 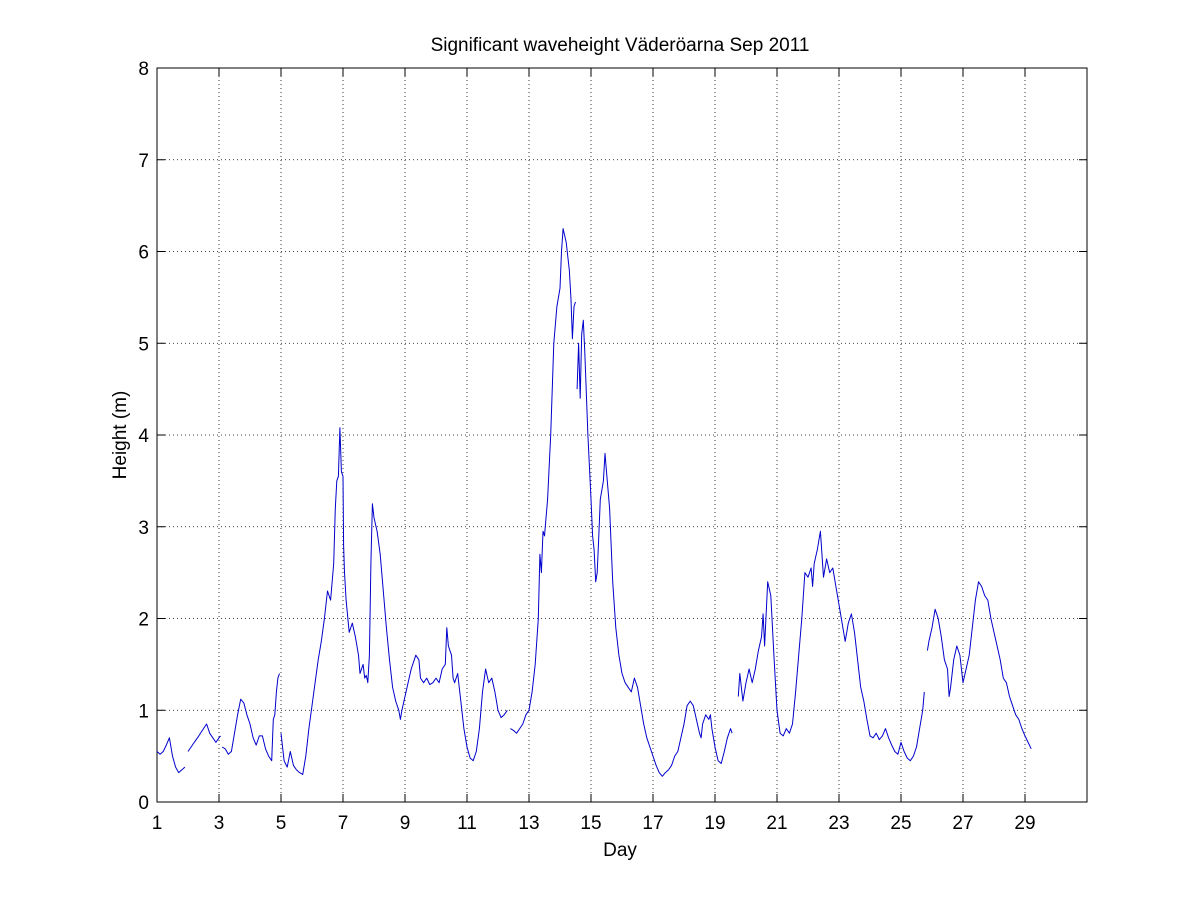 What do you see at coordinates (590, 823) in the screenshot?
I see `x-tick-label: 15` at bounding box center [590, 823].